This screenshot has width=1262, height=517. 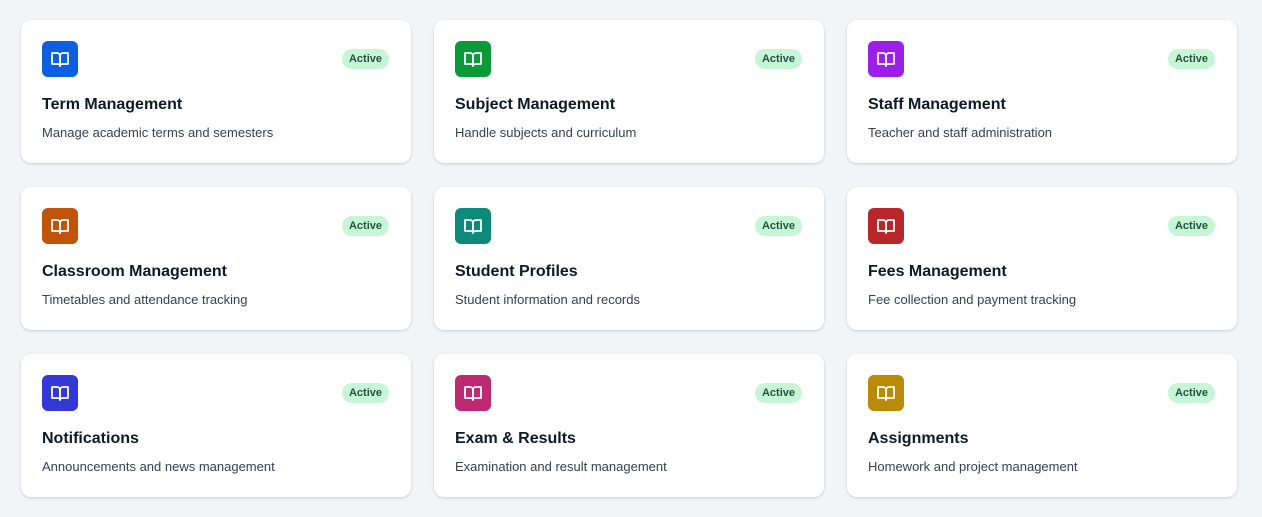 I want to click on module-title: Fees Management, so click(x=937, y=271).